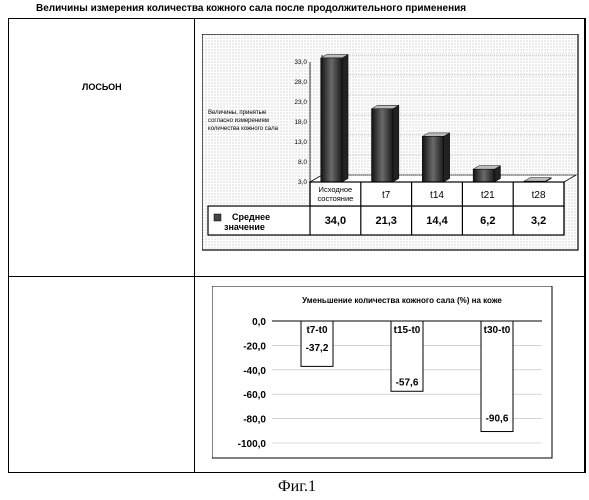 The width and height of the screenshot is (589, 500). I want to click on table-row-divider, so click(297, 276).